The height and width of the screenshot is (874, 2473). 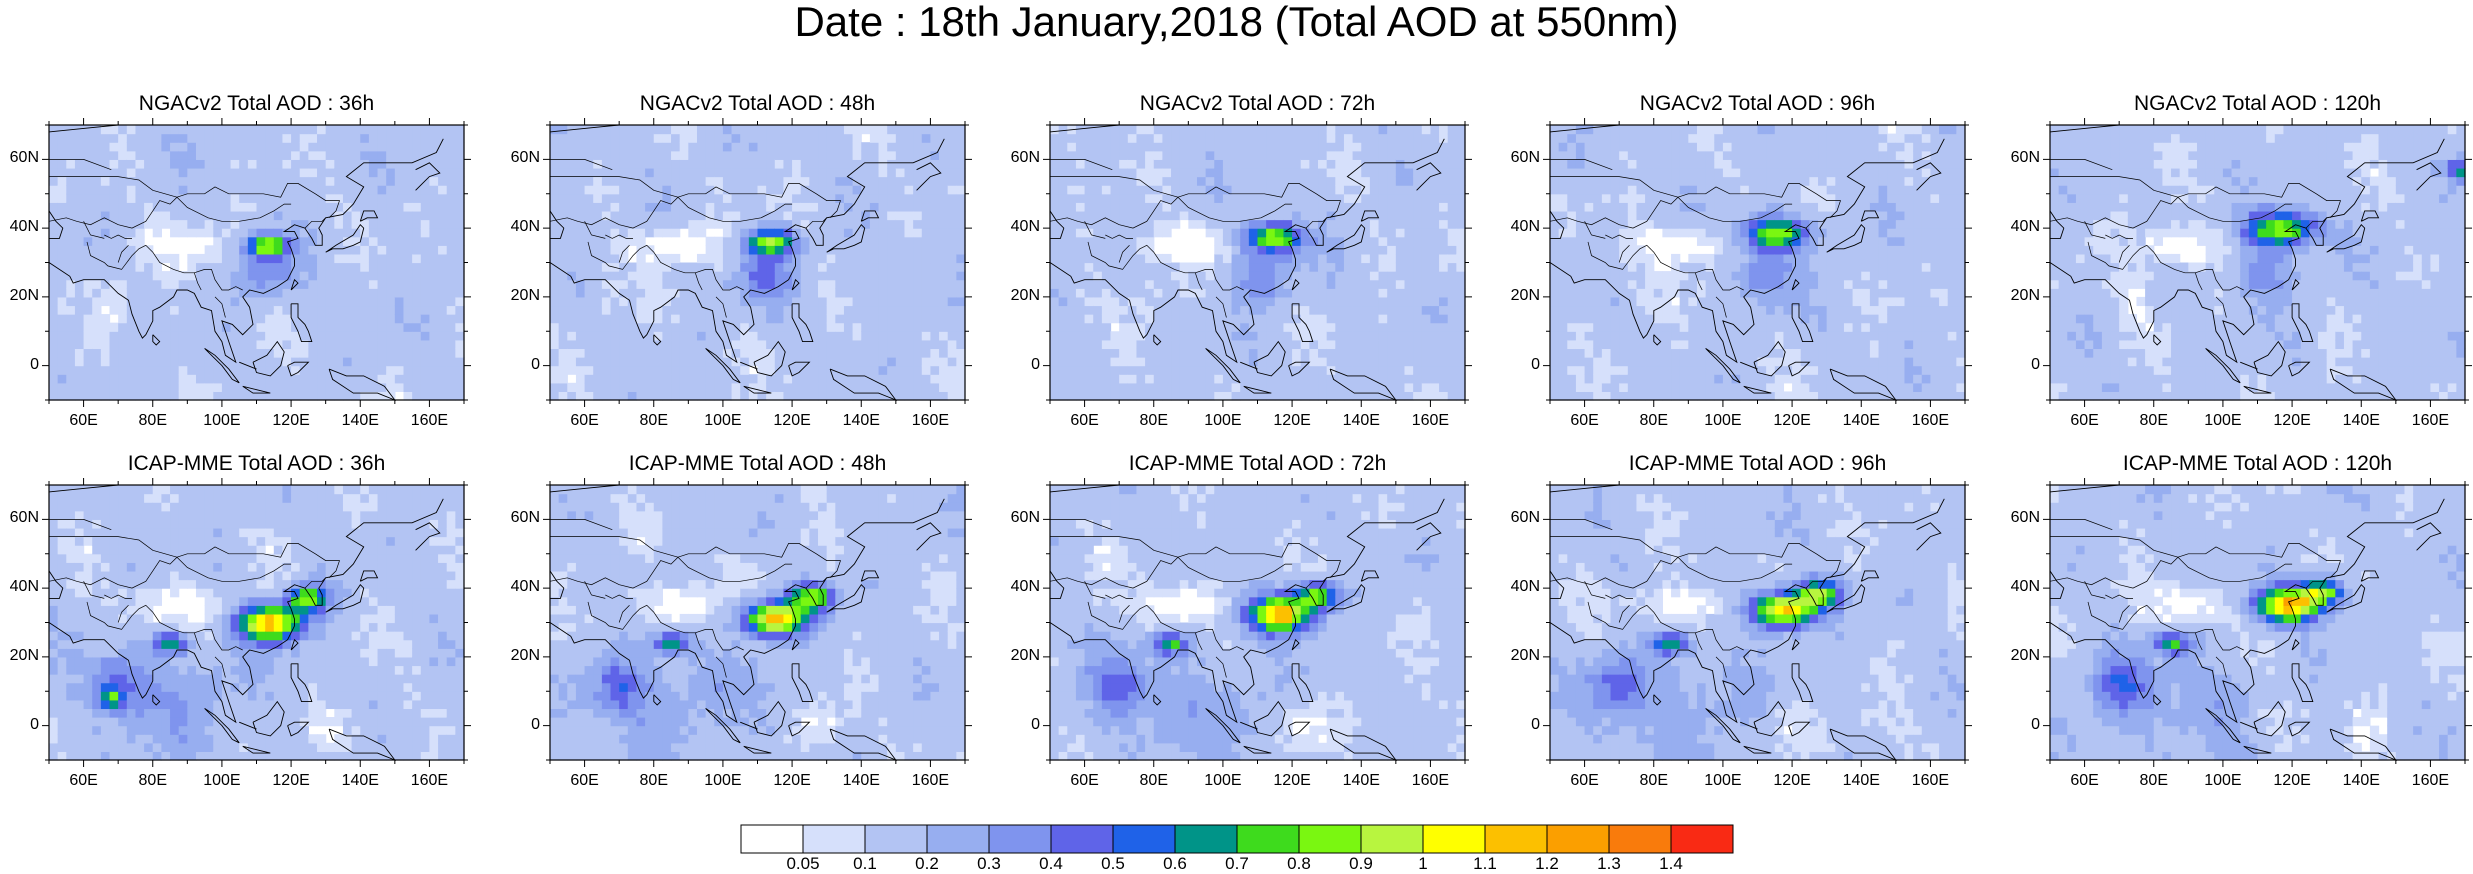 What do you see at coordinates (345, 238) in the screenshot?
I see `coastline-line` at bounding box center [345, 238].